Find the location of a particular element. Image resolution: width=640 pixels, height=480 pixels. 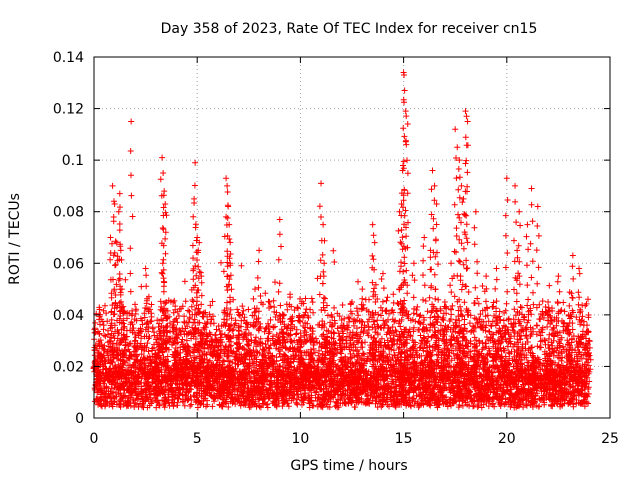

x-tick-label: 0 is located at coordinates (94, 439).